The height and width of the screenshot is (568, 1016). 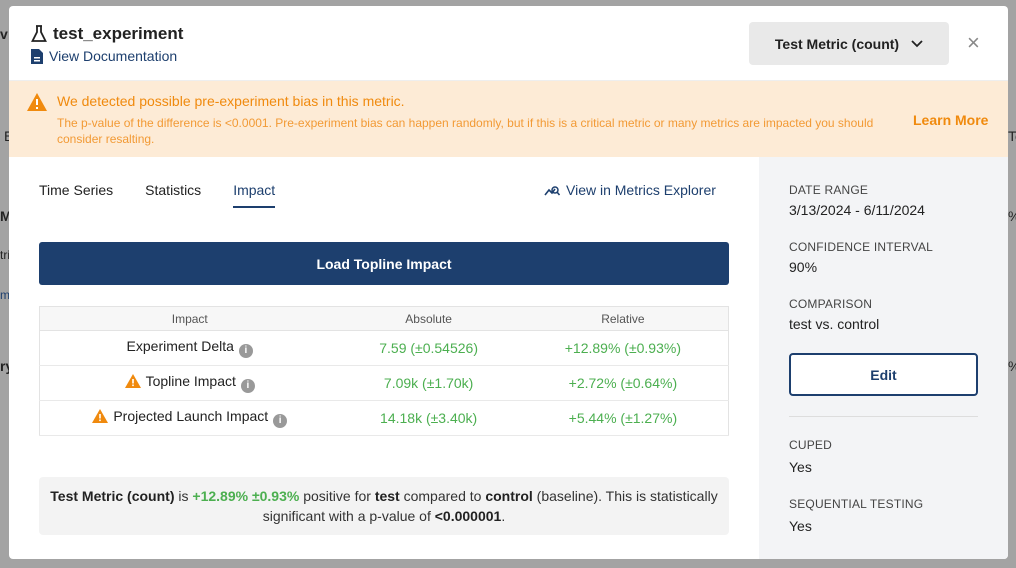 What do you see at coordinates (76, 190) in the screenshot?
I see `tab-time-series: Time Series` at bounding box center [76, 190].